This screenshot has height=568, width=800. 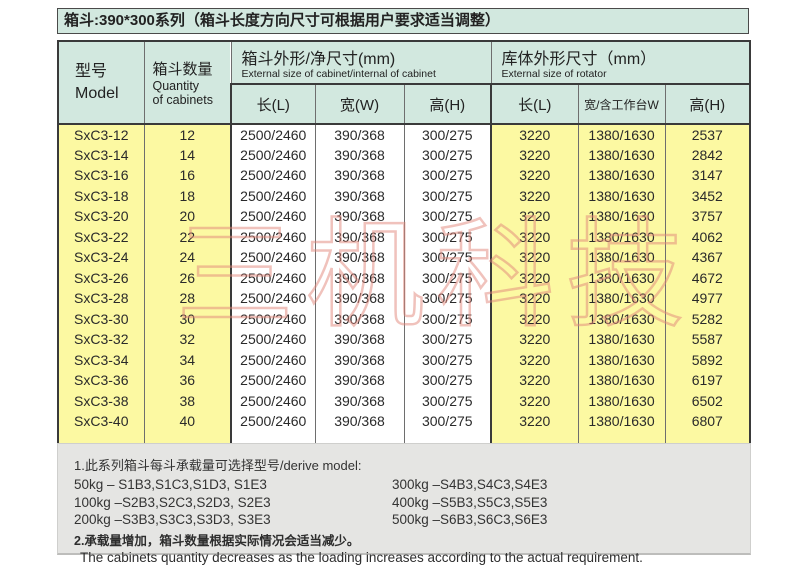 I want to click on cell: 2537, so click(x=707, y=134).